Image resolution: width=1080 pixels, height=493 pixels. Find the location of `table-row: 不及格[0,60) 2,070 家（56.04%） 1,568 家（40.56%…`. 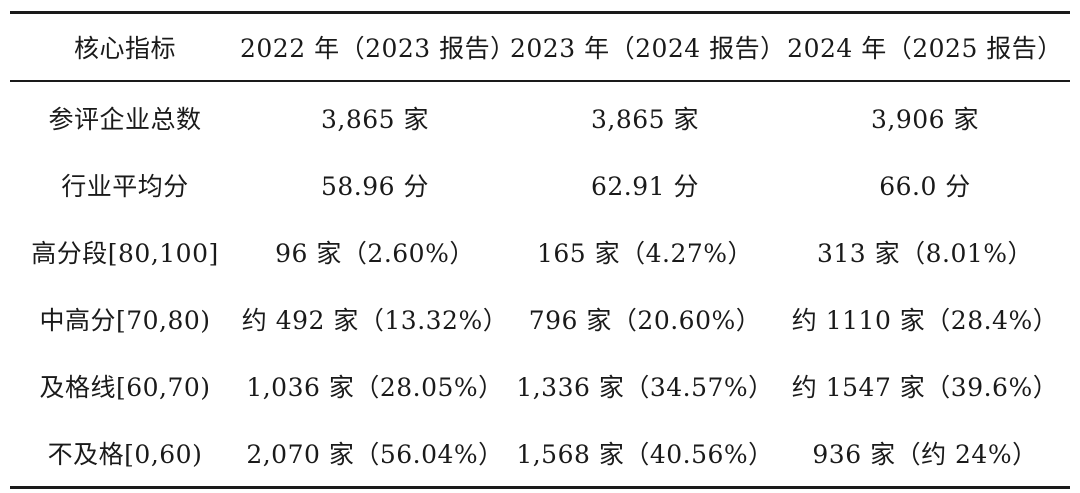

table-row: 不及格[0,60) 2,070 家（56.04%） 1,568 家（40.56%… is located at coordinates (540, 452).